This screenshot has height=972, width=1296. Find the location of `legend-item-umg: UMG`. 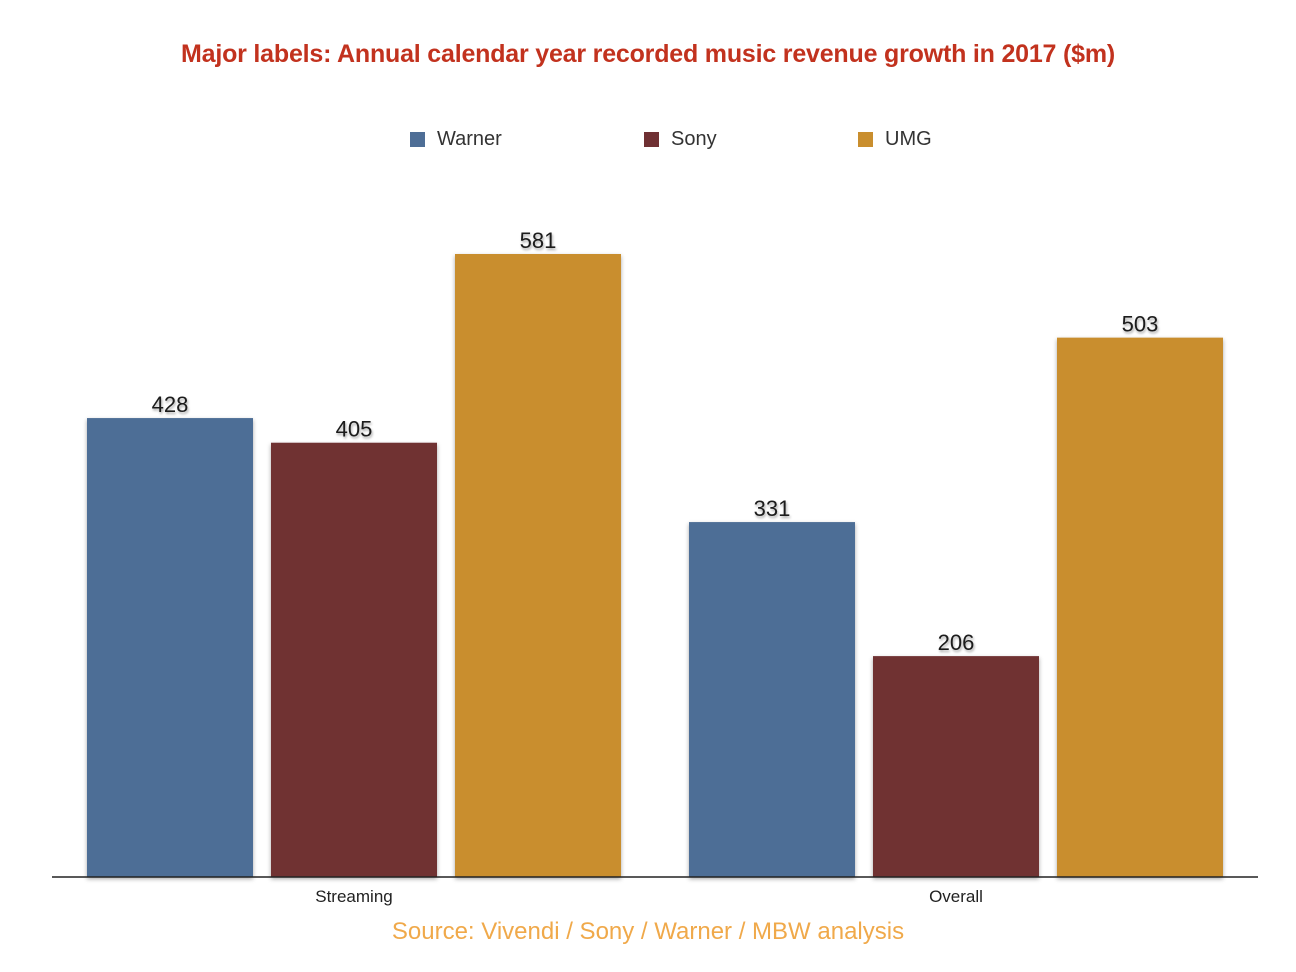

legend-item-umg: UMG is located at coordinates (895, 139).